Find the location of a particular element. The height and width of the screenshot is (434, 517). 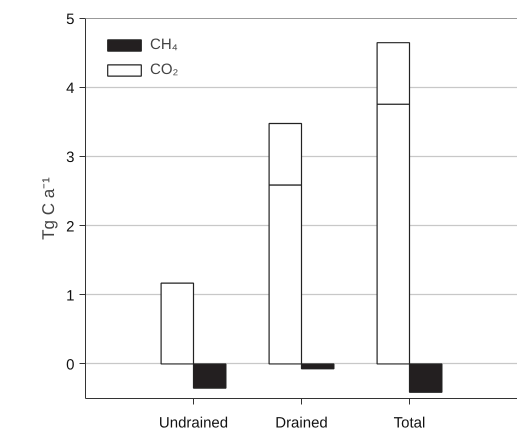

x-tick-label: Total is located at coordinates (410, 423).